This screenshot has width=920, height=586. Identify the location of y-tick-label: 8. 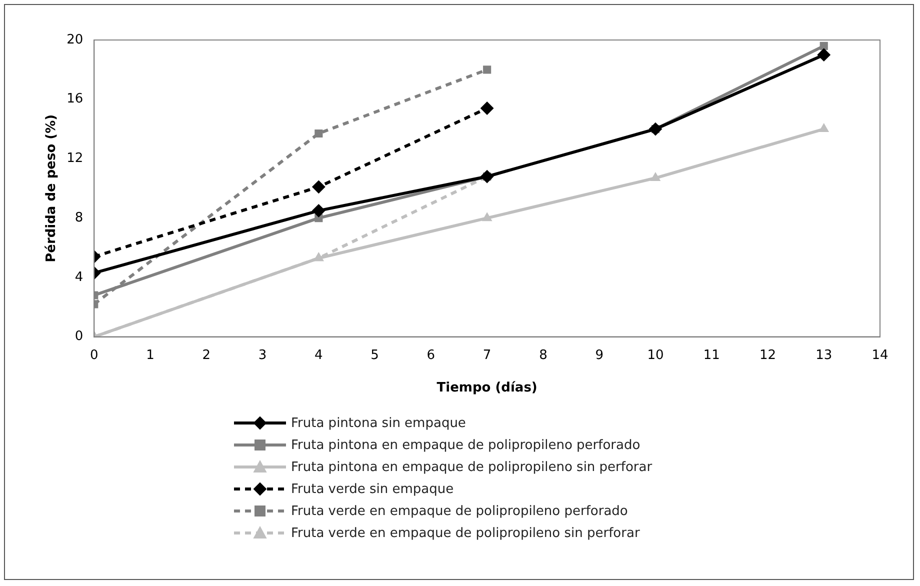
(79, 218).